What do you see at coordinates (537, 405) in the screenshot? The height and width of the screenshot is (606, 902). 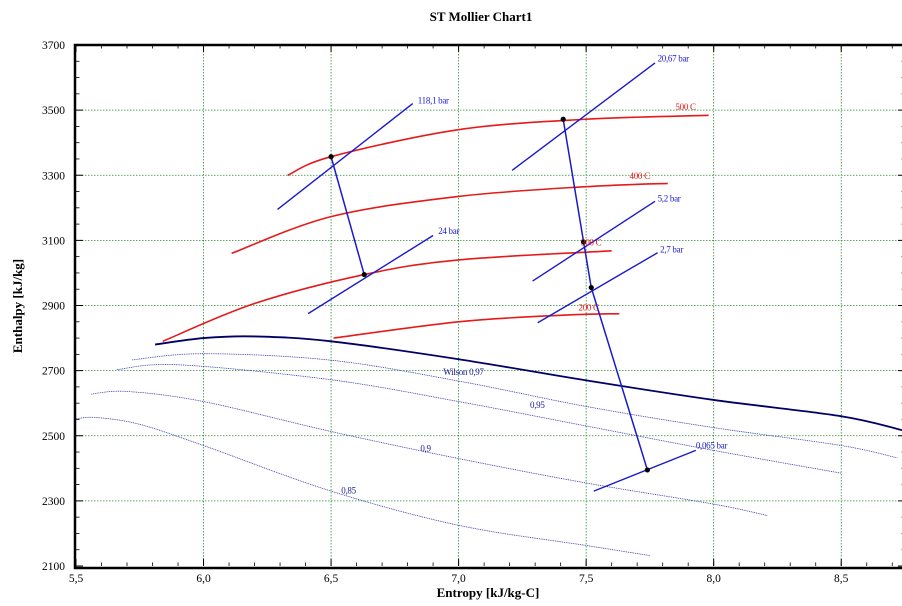 I see `quality-label-0-95: 0,95` at bounding box center [537, 405].